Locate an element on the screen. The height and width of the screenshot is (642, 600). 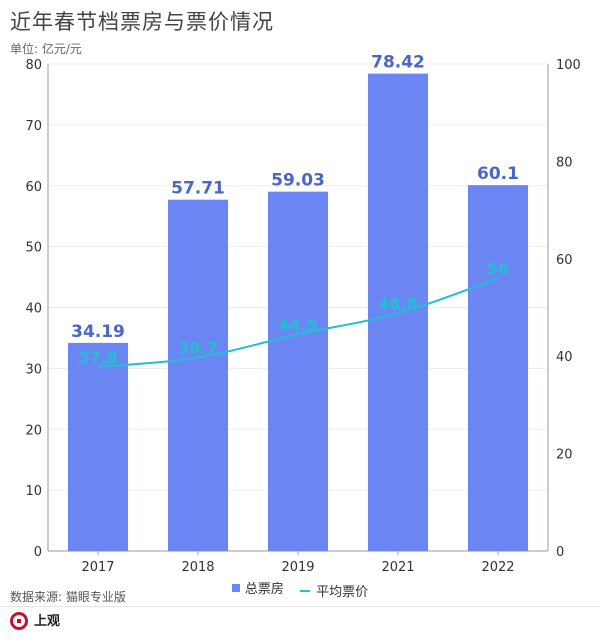
footer-divider is located at coordinates (300, 606).